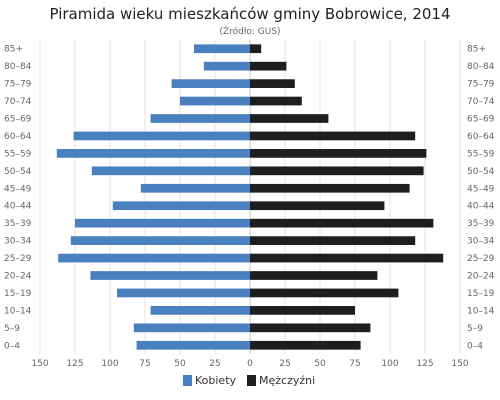  What do you see at coordinates (251, 380) in the screenshot?
I see `legend-swatch-male` at bounding box center [251, 380].